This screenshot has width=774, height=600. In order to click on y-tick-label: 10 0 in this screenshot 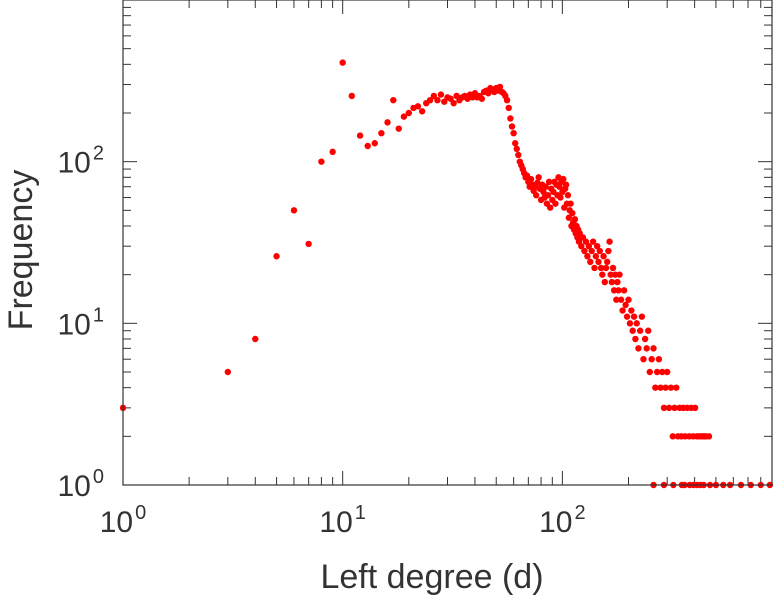, I will do `click(81, 484)`.